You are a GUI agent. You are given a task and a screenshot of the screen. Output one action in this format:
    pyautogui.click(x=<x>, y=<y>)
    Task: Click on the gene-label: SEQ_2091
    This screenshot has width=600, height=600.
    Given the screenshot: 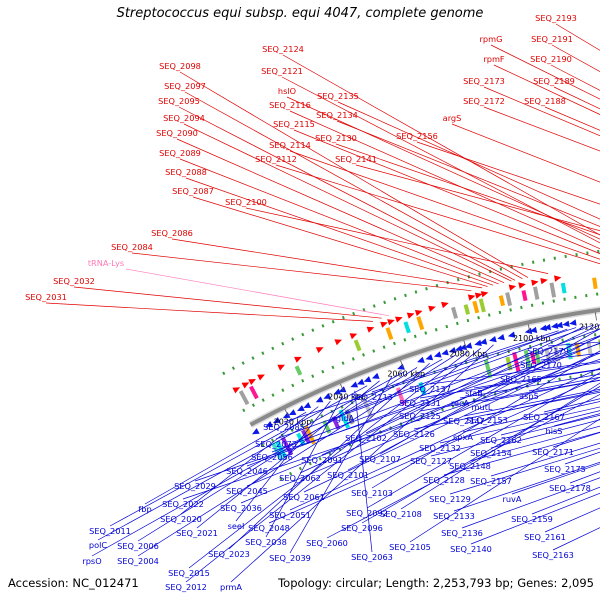 What is the action you would take?
    pyautogui.click(x=322, y=460)
    